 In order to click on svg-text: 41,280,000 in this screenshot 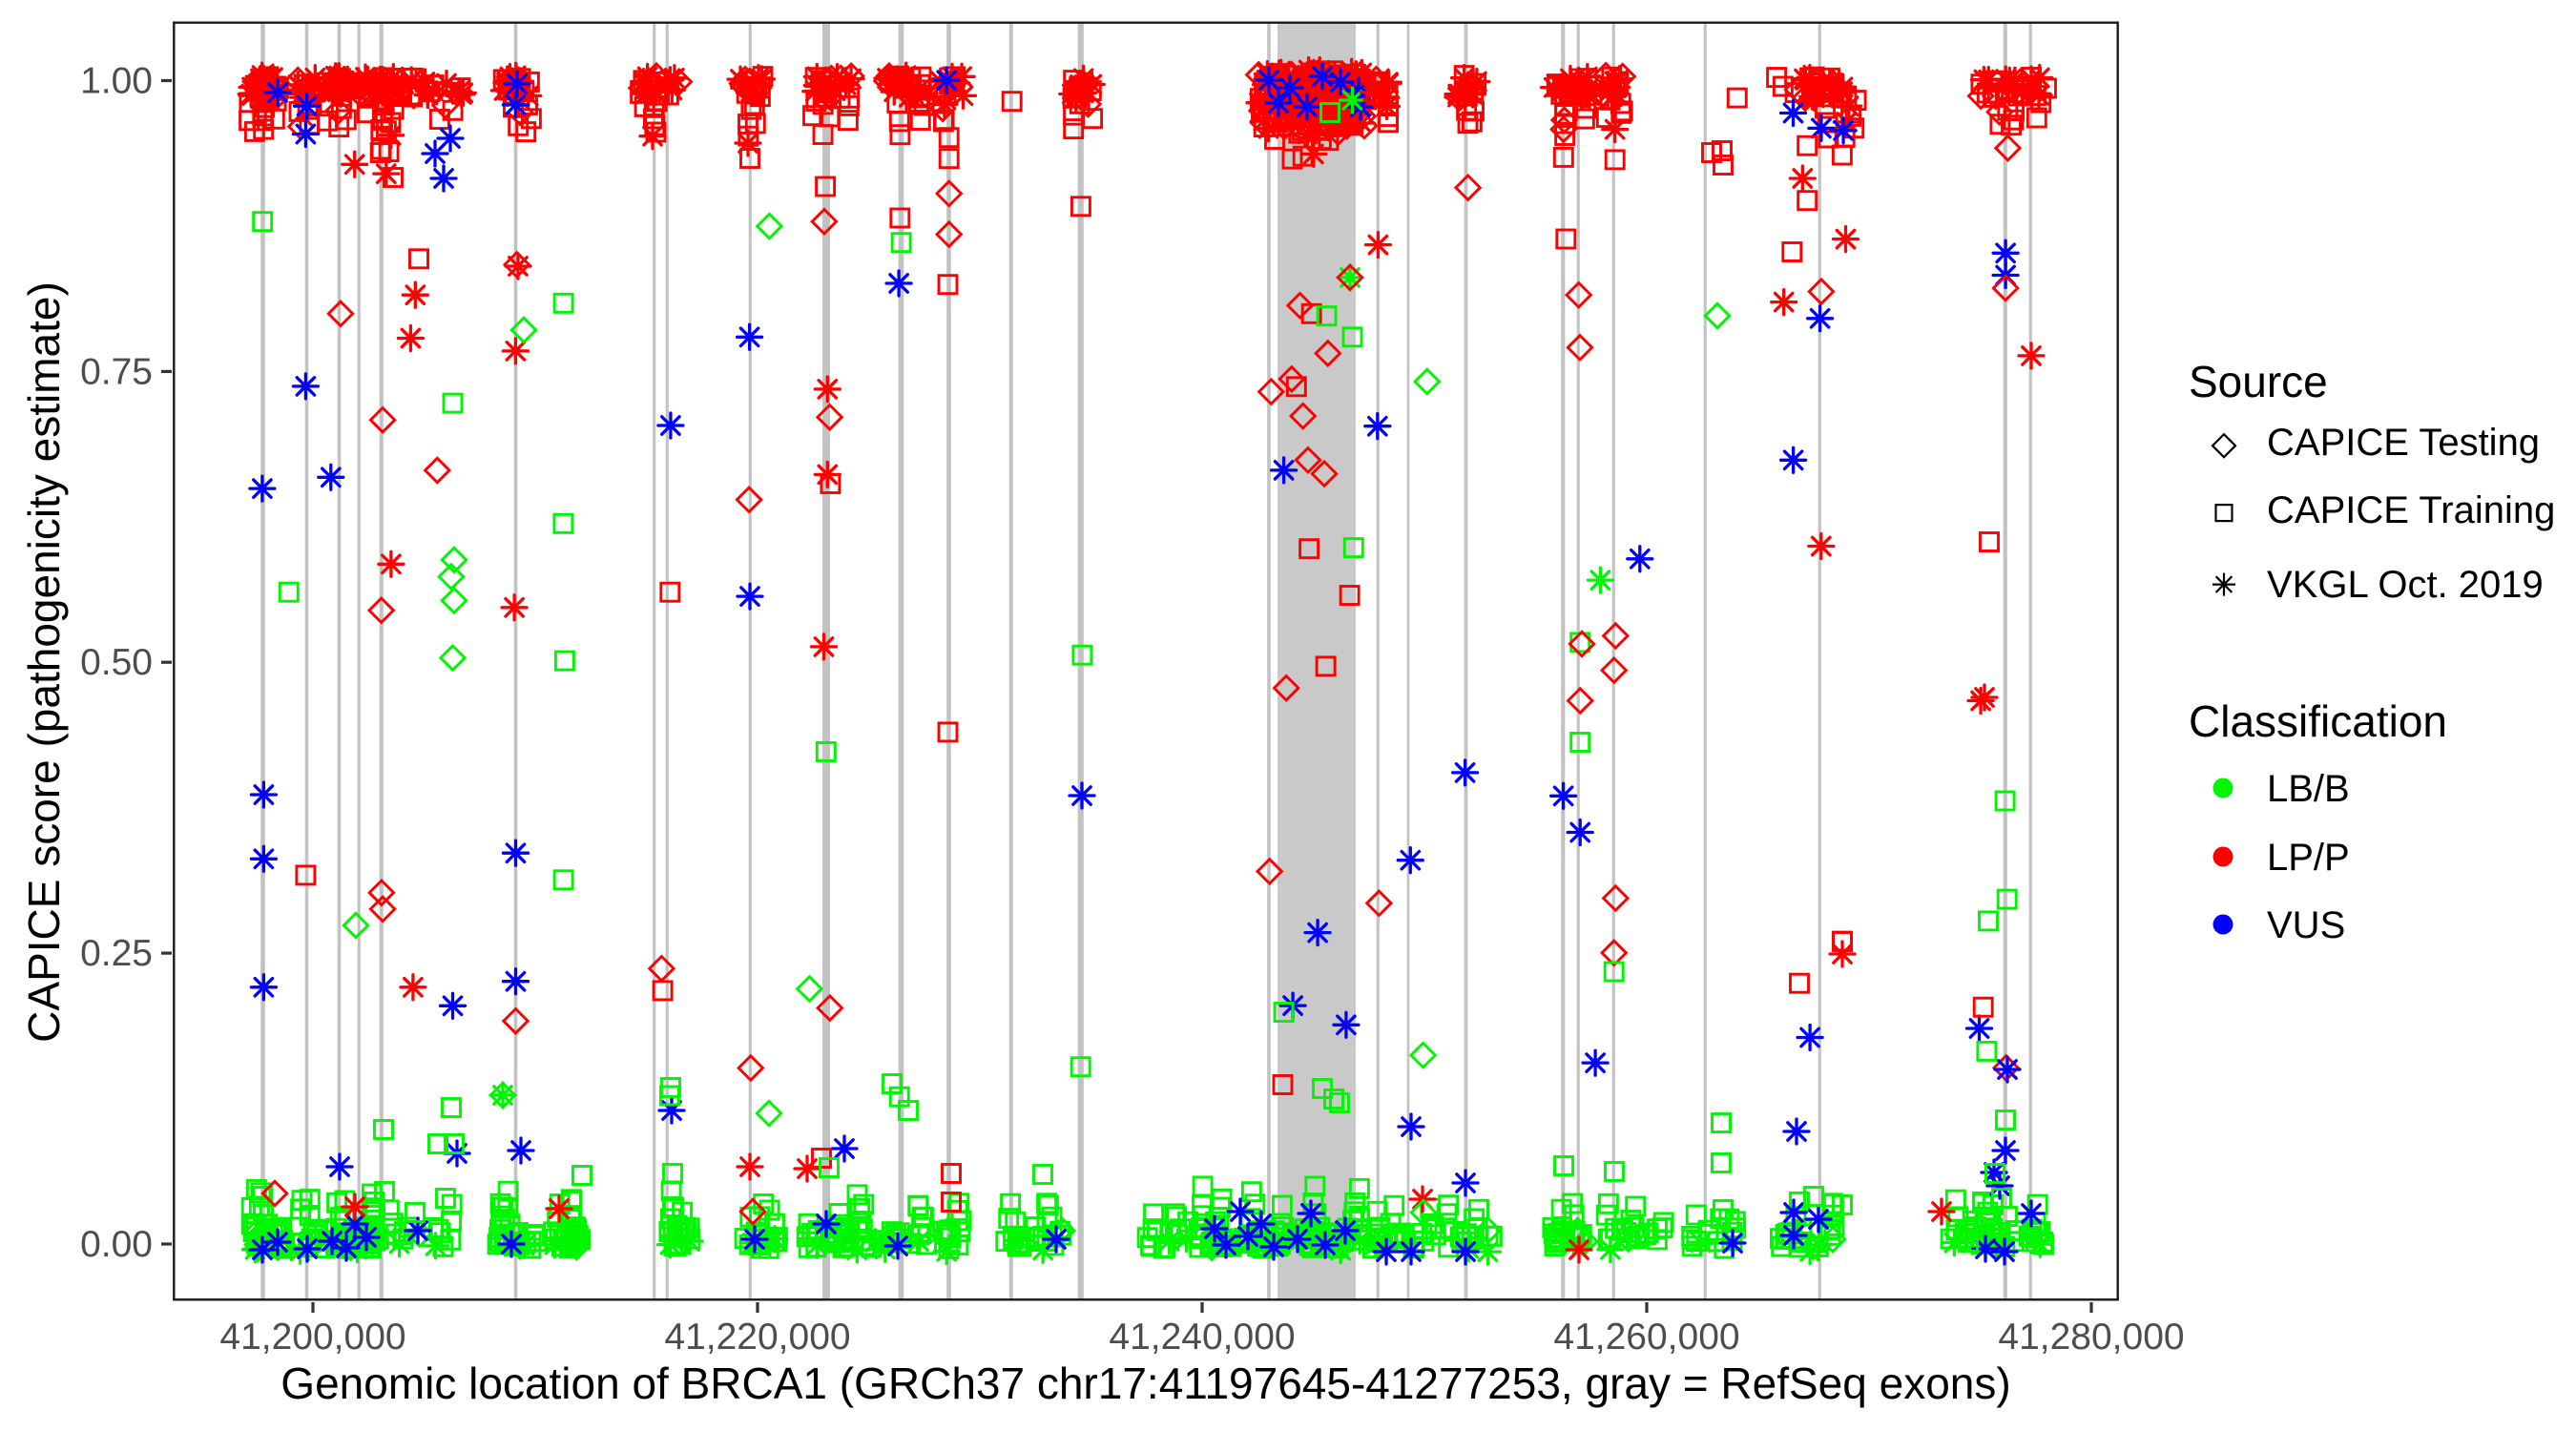, I will do `click(2091, 1337)`.